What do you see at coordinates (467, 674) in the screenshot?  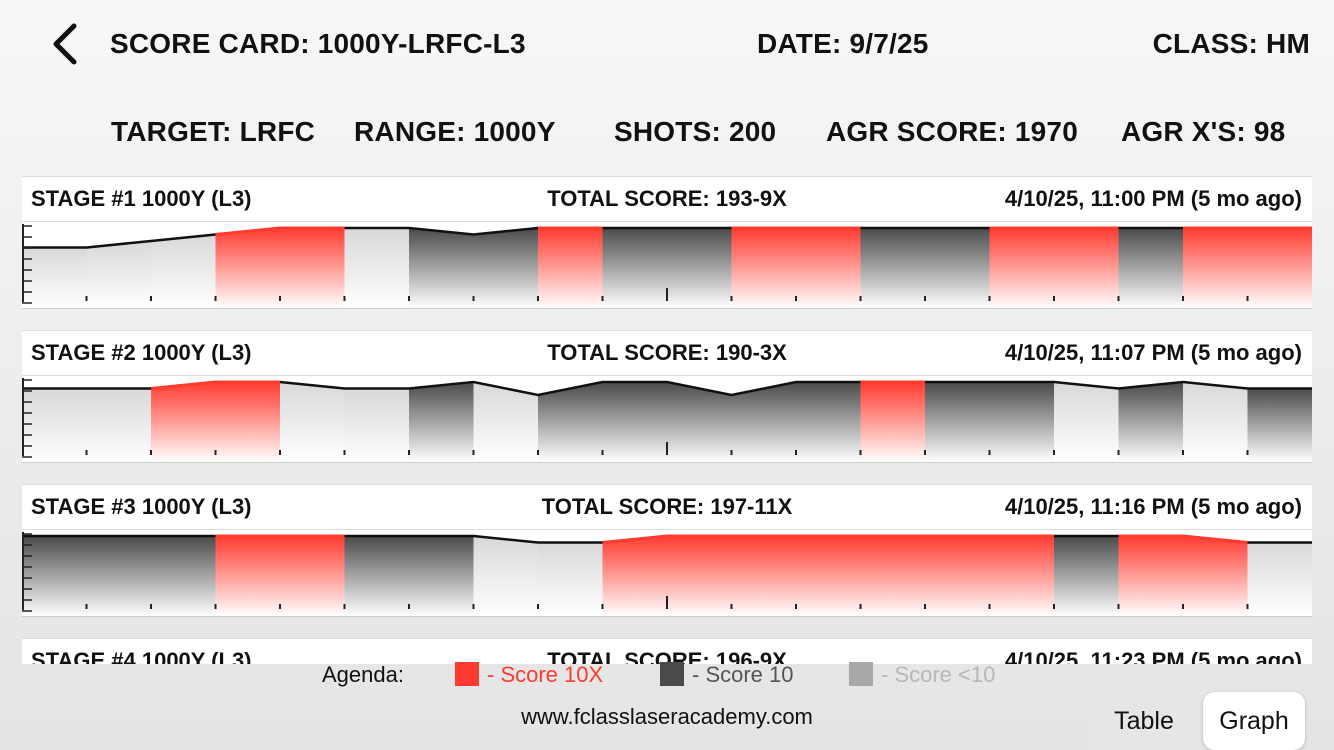 I see `legend-swatch-red` at bounding box center [467, 674].